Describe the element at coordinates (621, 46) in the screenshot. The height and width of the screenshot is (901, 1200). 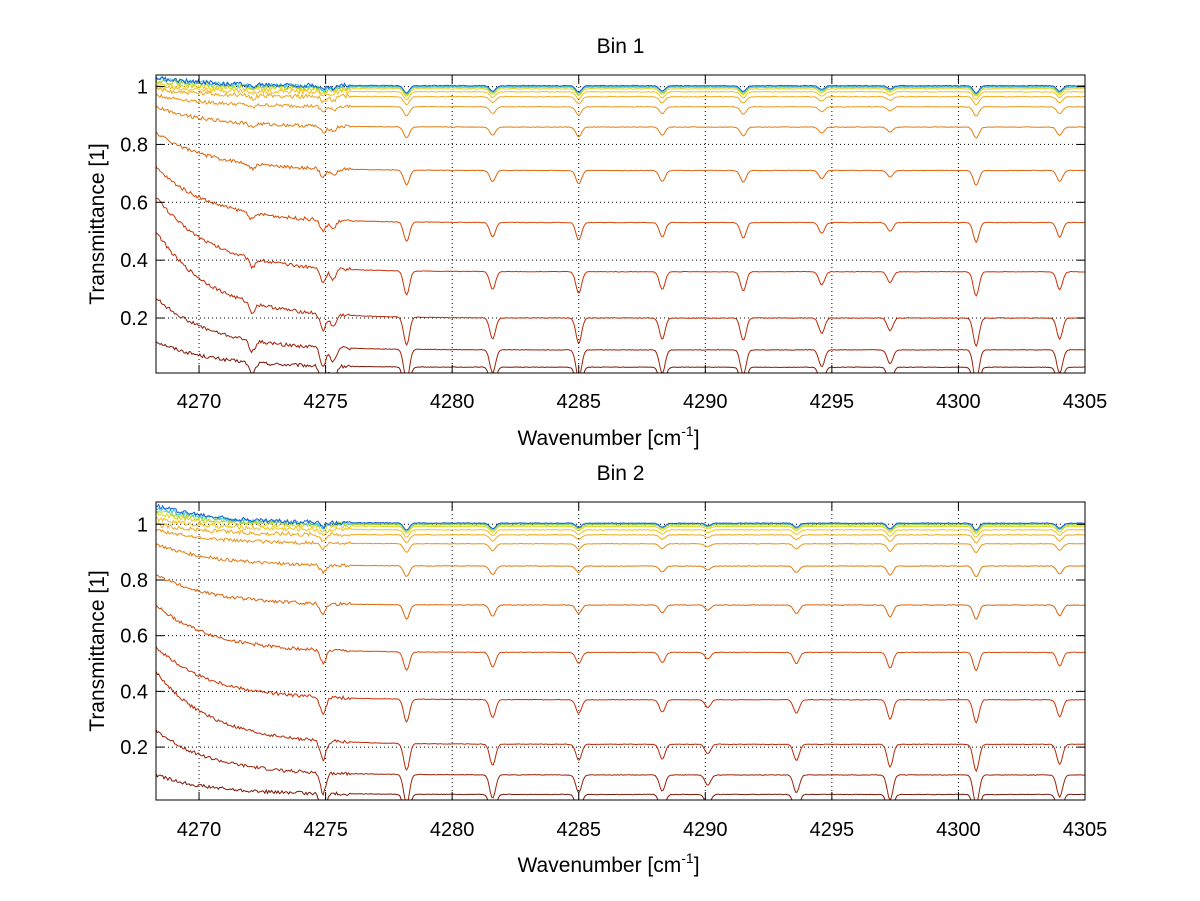
I see `chart-title: Bin 1` at that location.